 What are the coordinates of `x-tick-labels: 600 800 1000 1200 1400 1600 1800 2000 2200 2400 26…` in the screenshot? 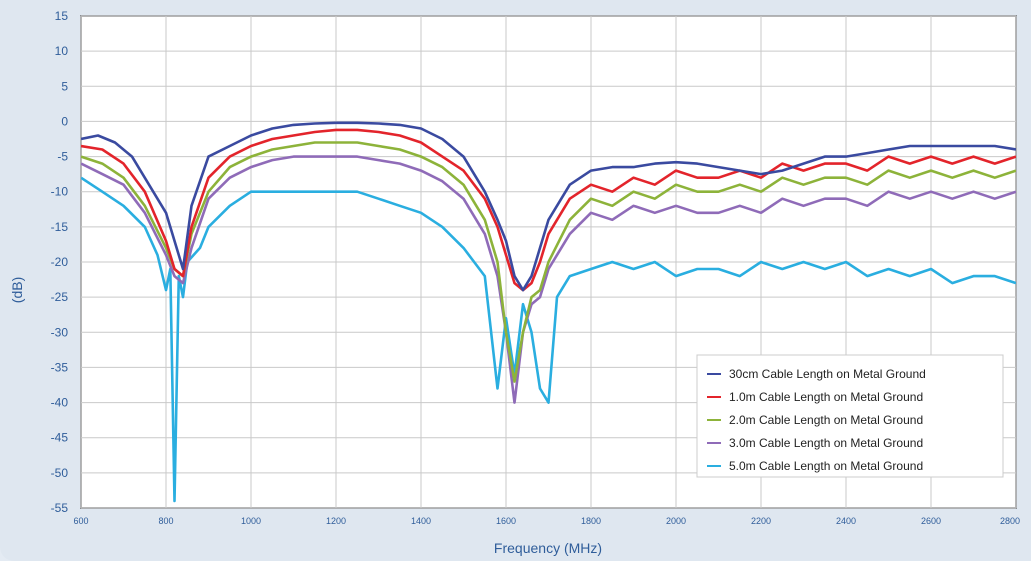 It's located at (546, 521).